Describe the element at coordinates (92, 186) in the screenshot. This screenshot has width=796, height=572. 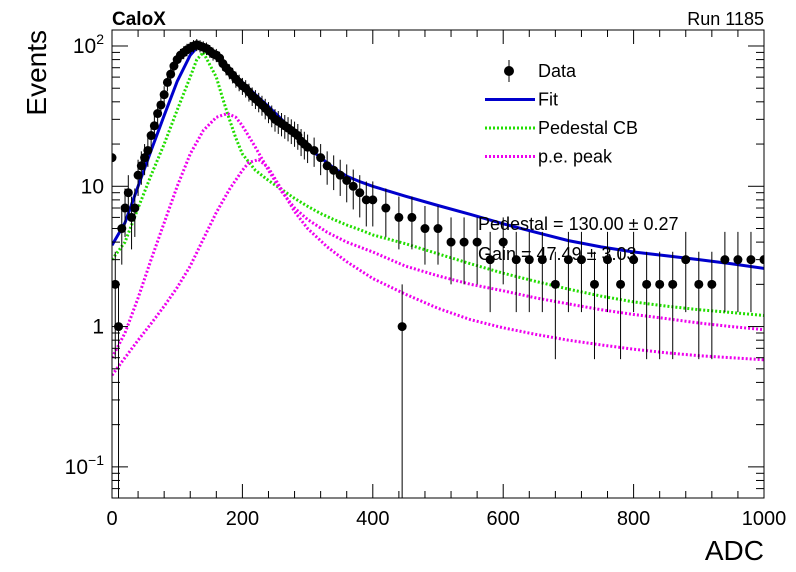
I see `y-tick-label: 10` at that location.